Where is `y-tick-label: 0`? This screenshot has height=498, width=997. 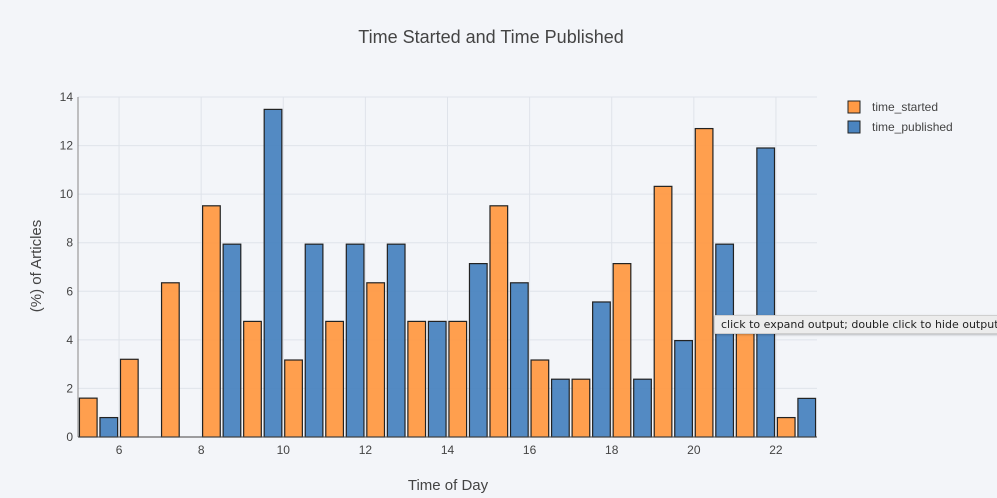 y-tick-label: 0 is located at coordinates (69, 437).